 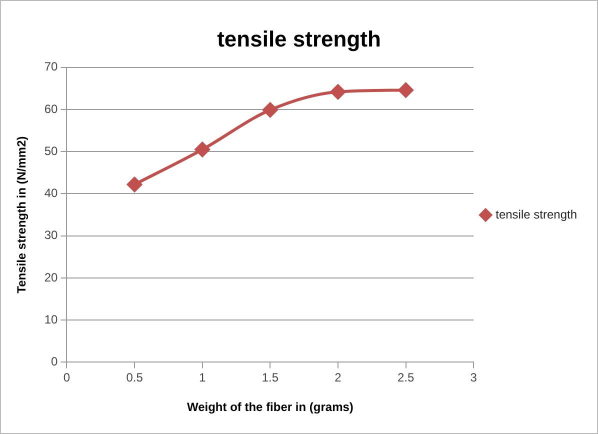 I want to click on y-tick-label: 20, so click(x=51, y=277).